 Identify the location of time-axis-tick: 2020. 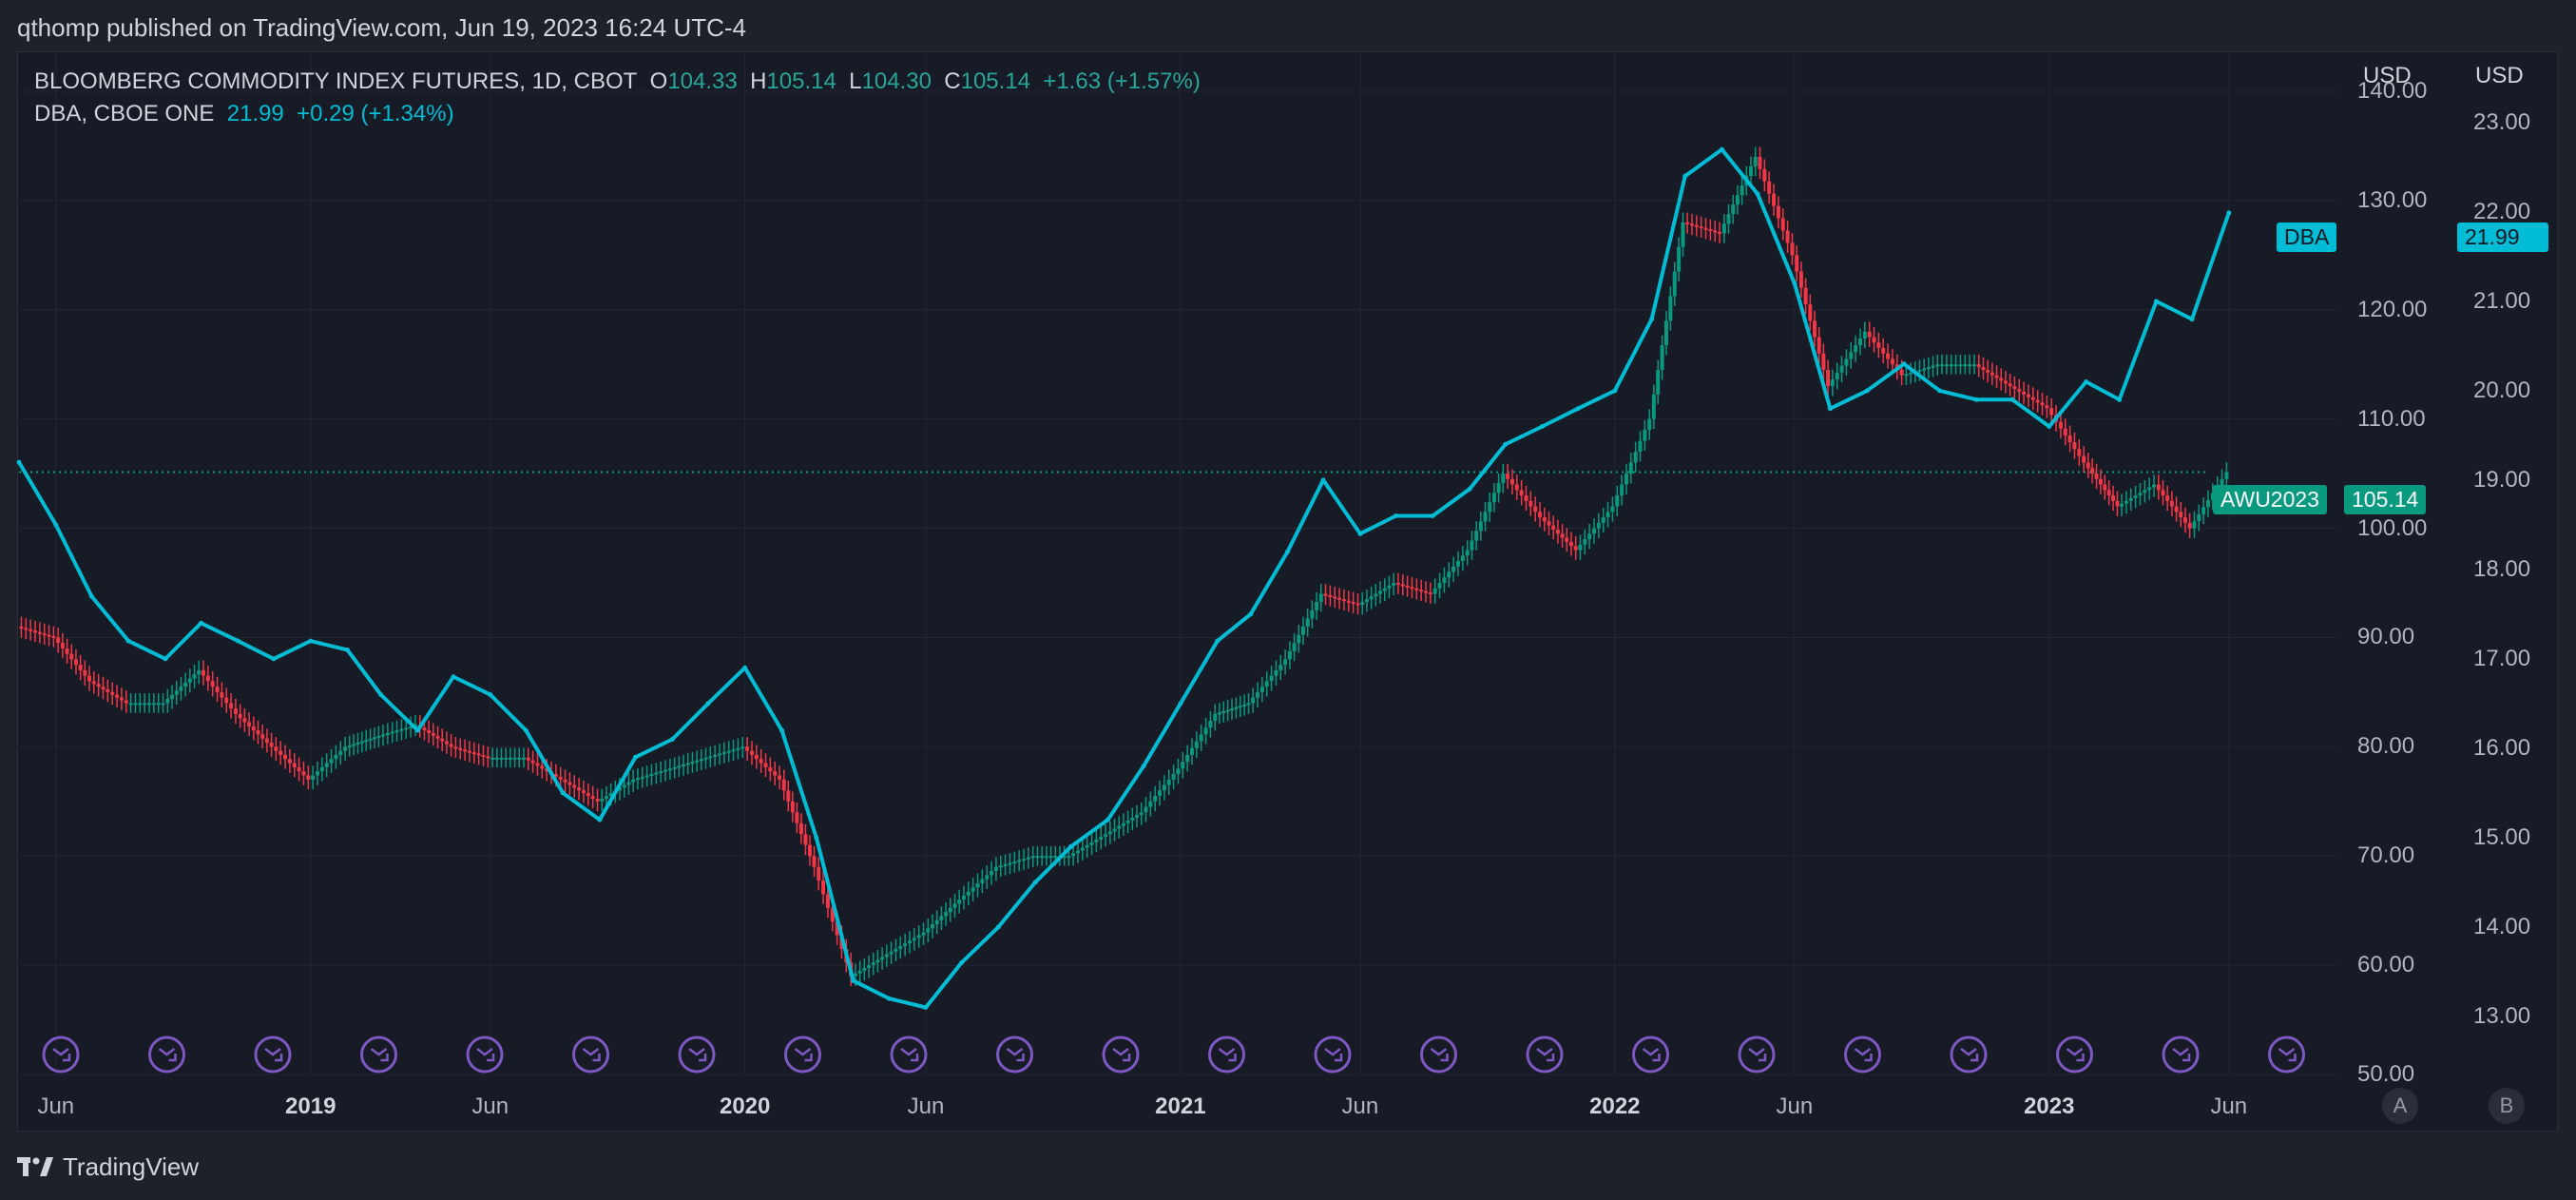
(745, 1106).